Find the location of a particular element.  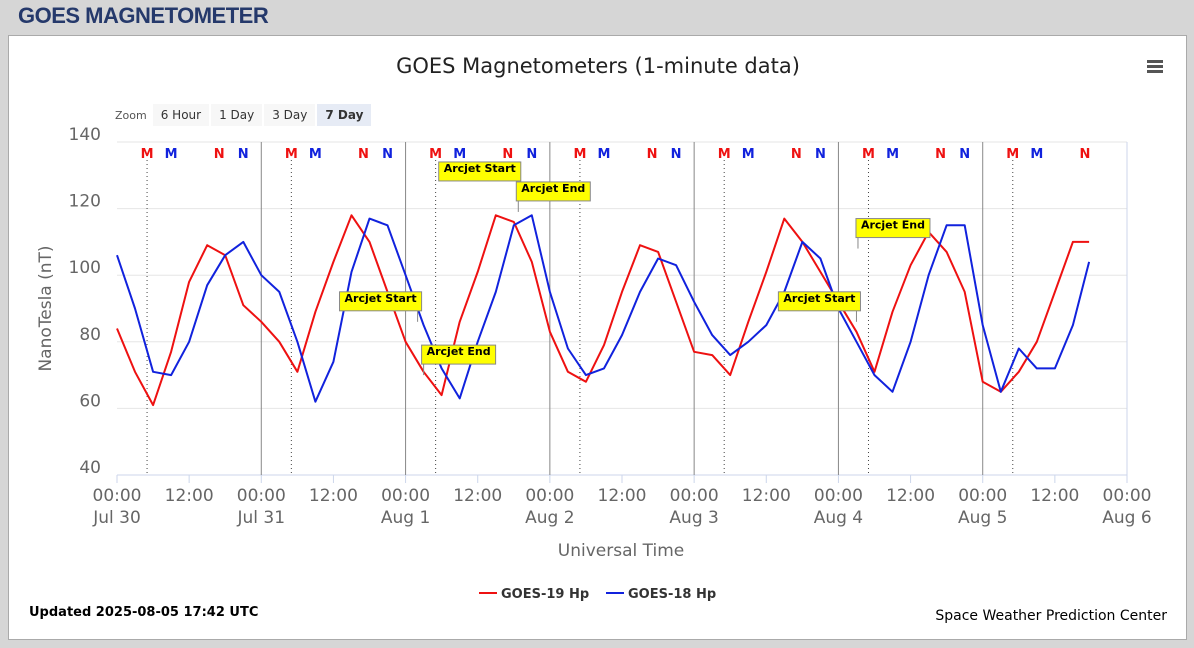

updated-note: Updated 2025-08-05 17:42 UTC is located at coordinates (143, 612).